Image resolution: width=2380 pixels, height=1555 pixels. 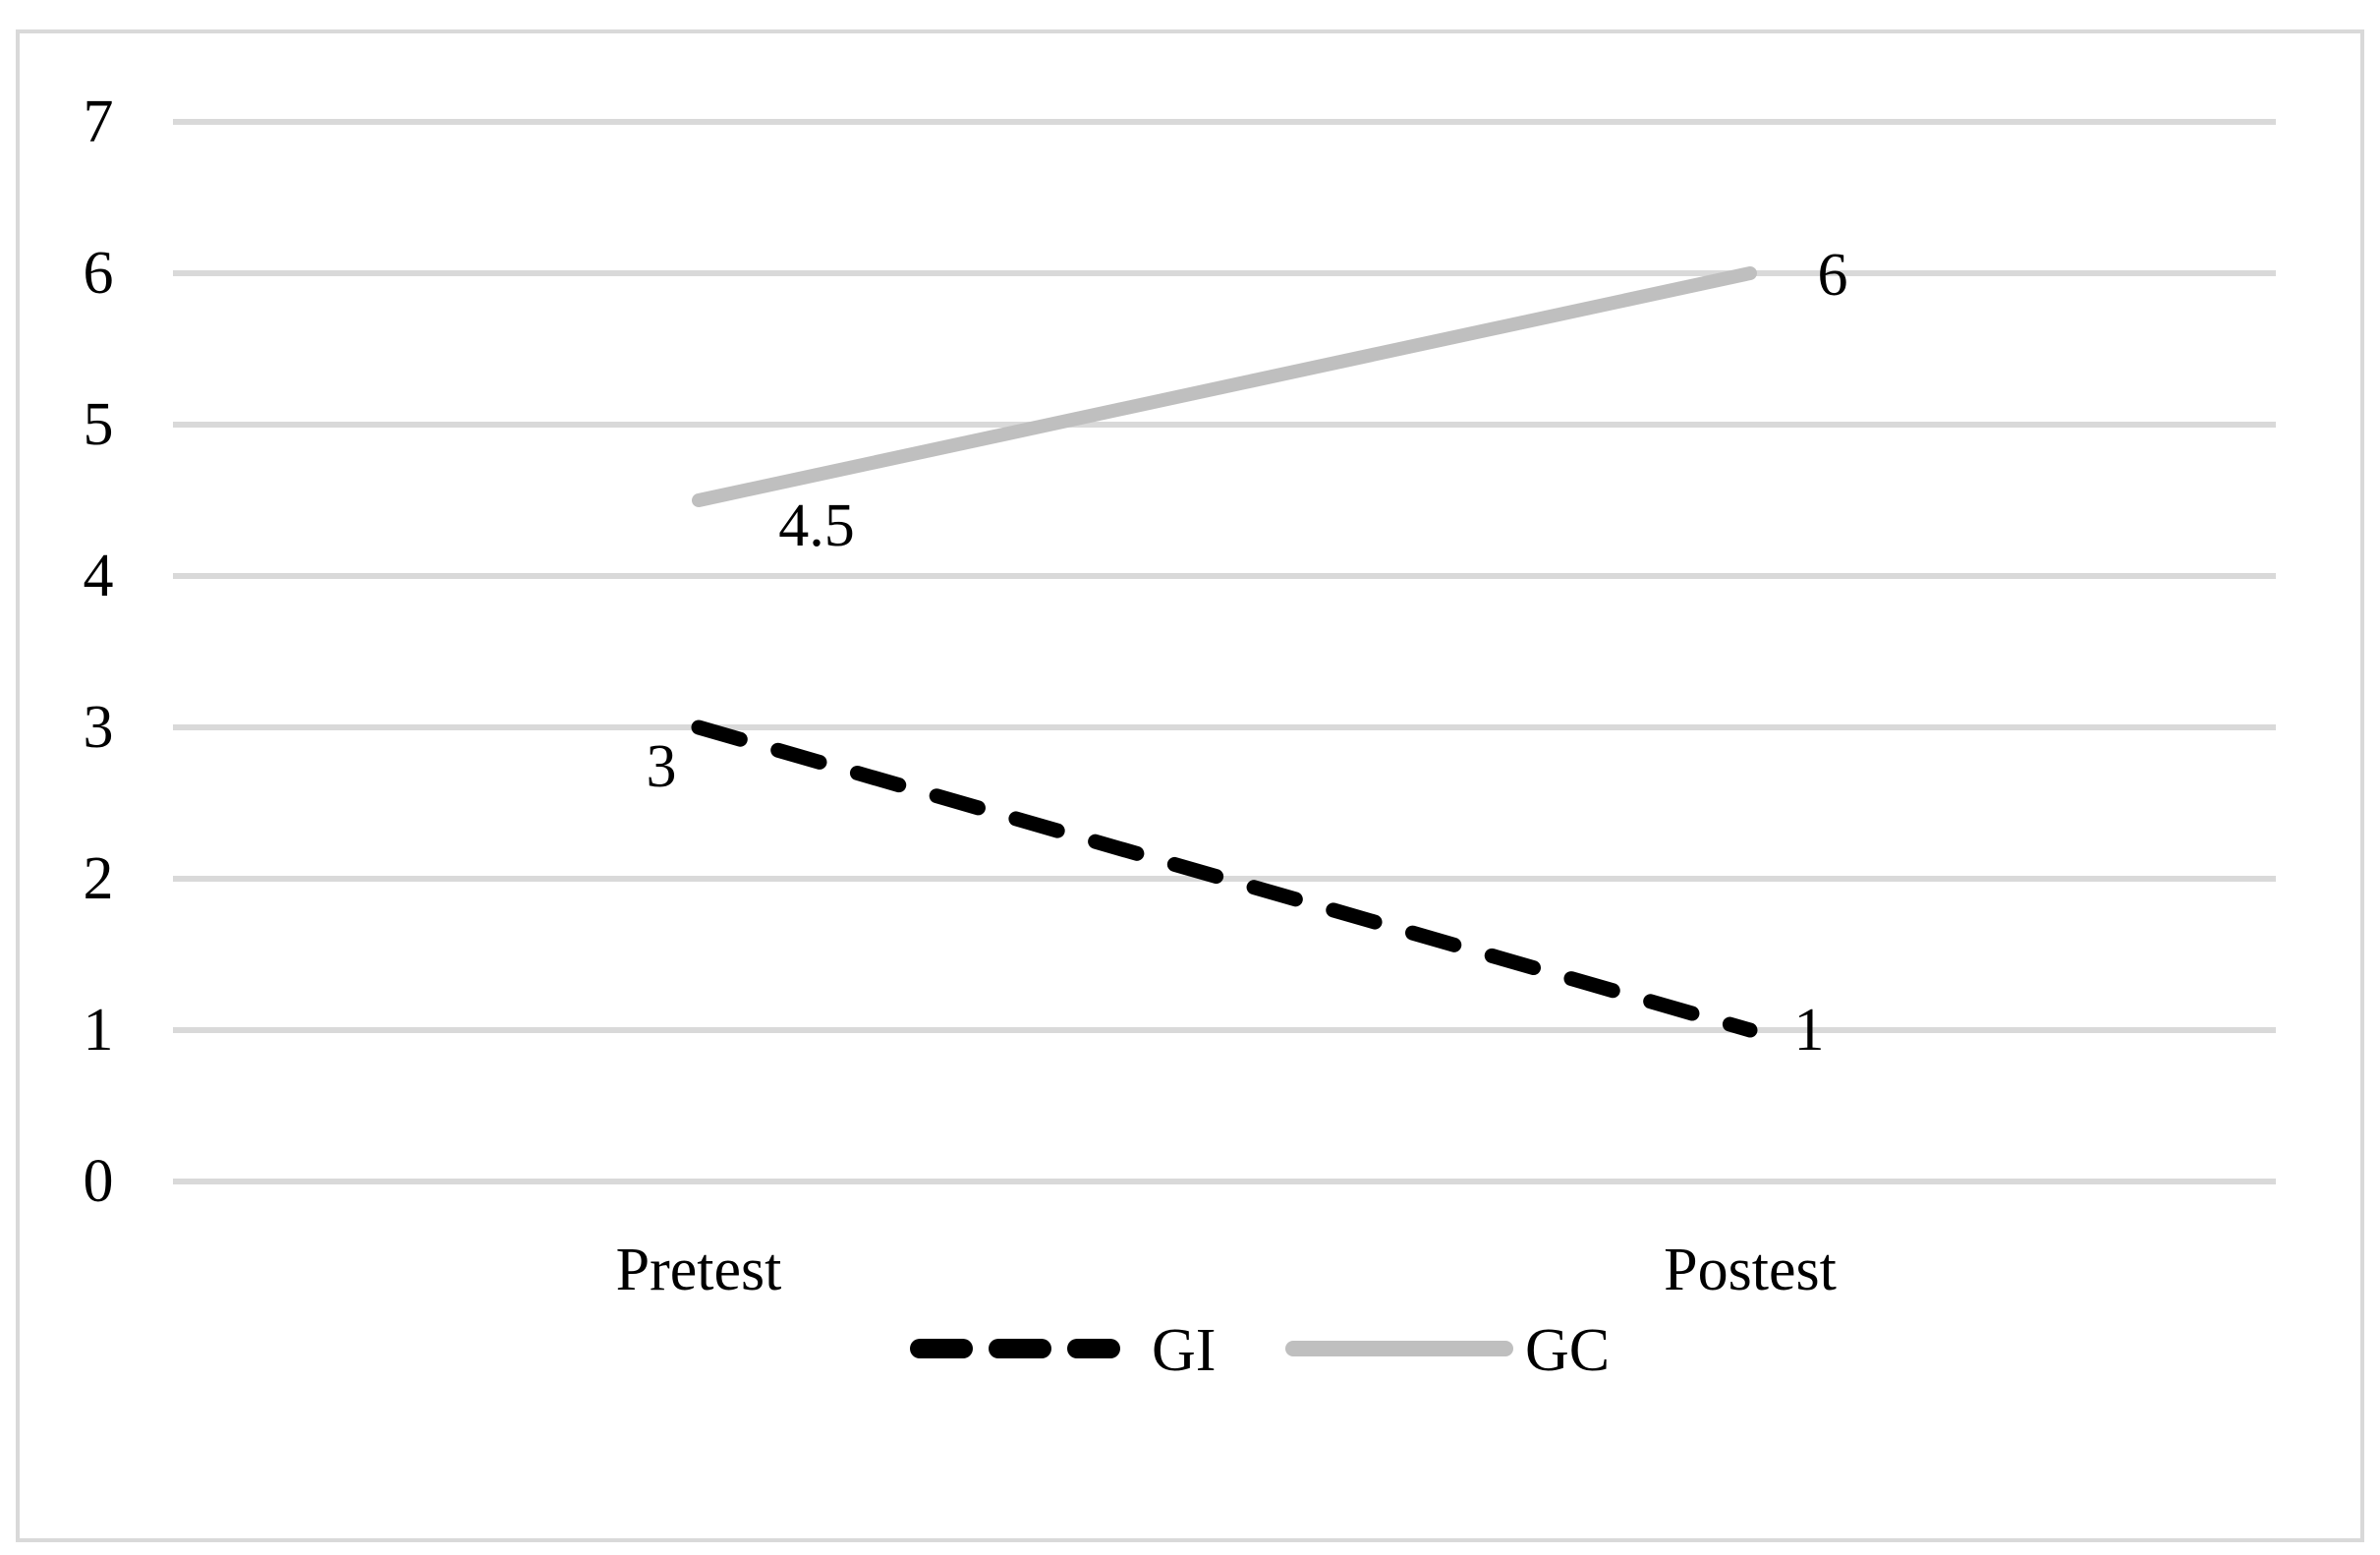 What do you see at coordinates (99, 121) in the screenshot?
I see `y-tick-label: 7` at bounding box center [99, 121].